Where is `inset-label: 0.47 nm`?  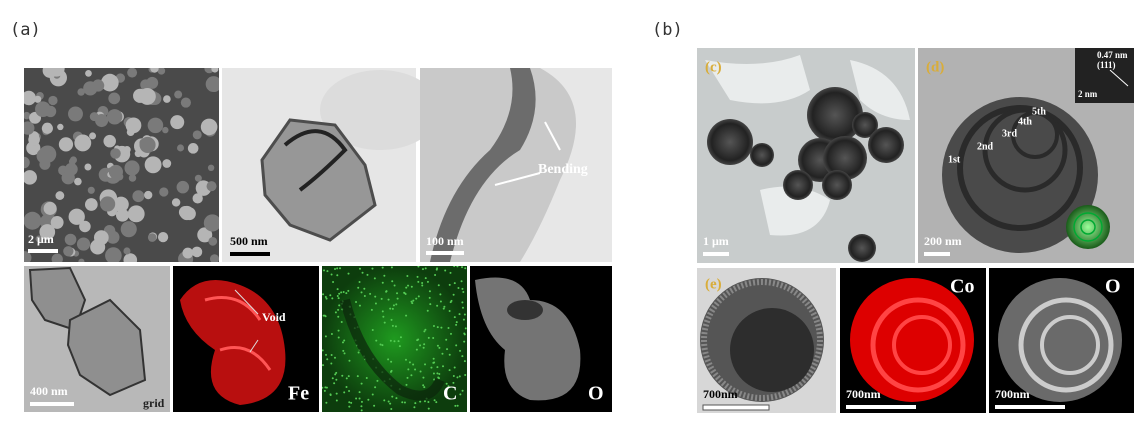
inset-label: 0.47 nm is located at coordinates (1112, 55).